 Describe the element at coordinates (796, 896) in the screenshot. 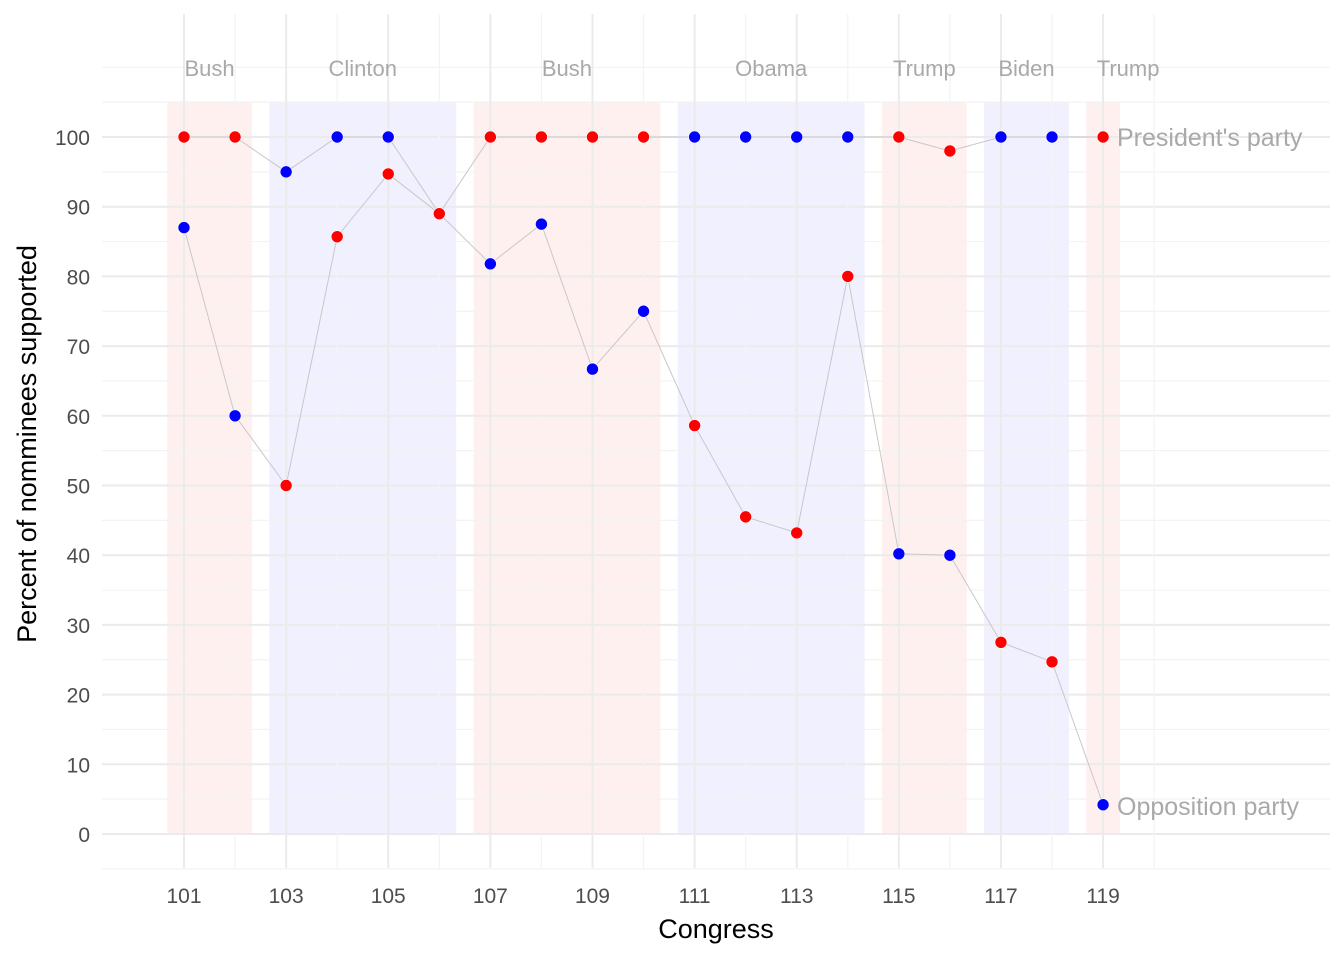

I see `x-tick-label: 113` at that location.